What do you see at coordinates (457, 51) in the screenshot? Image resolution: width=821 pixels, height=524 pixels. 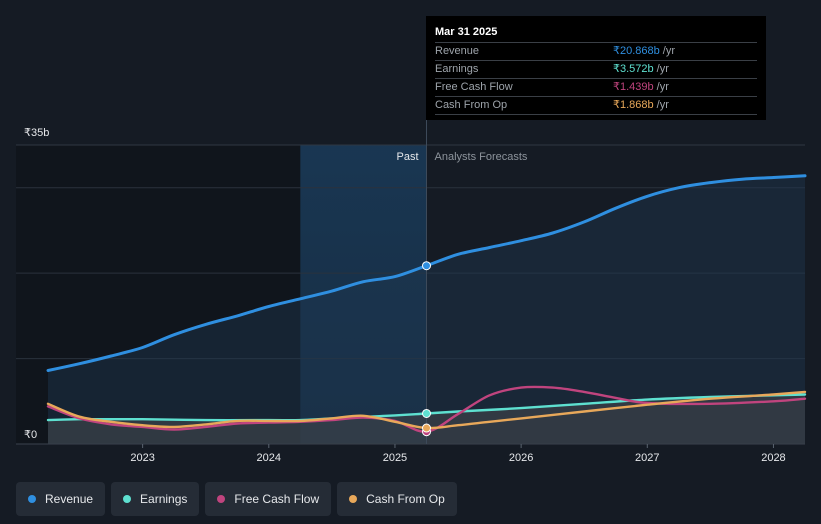 I see `tooltip-label: Revenue` at bounding box center [457, 51].